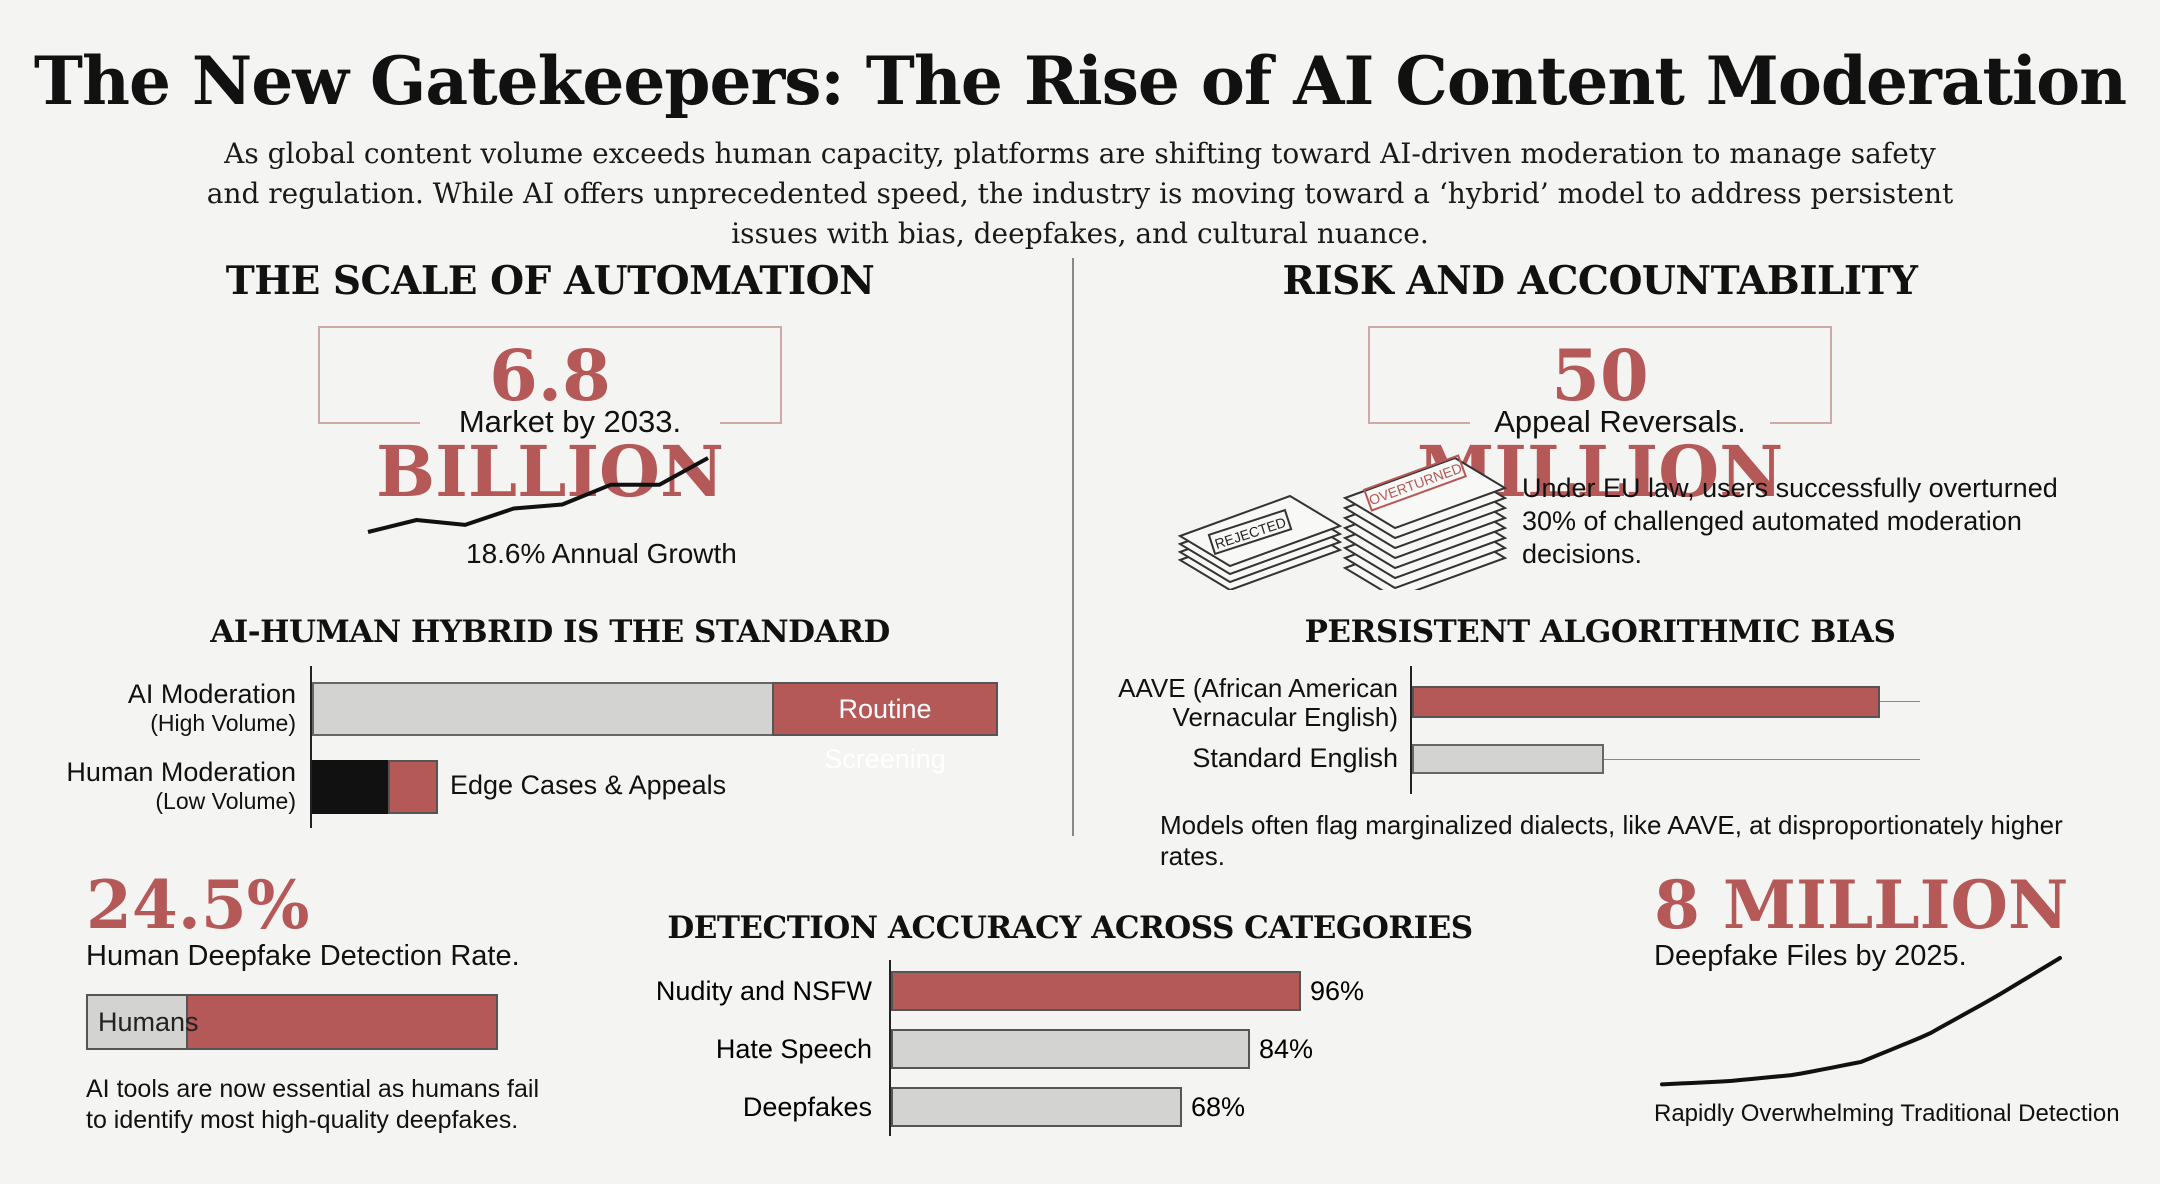 The height and width of the screenshot is (1184, 2160). I want to click on human-bar-black, so click(351, 787).